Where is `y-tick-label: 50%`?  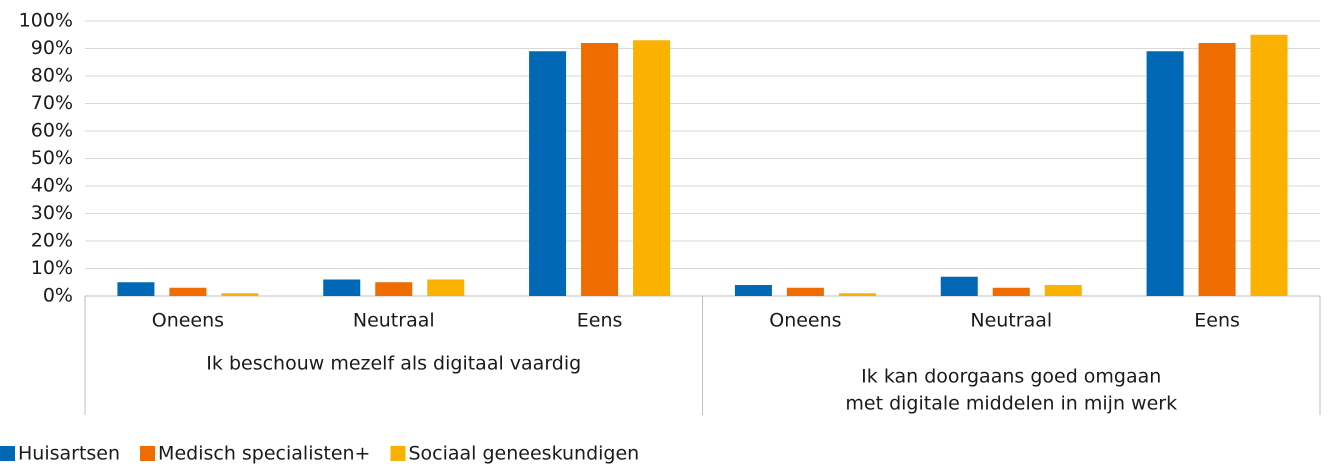 y-tick-label: 50% is located at coordinates (52, 158).